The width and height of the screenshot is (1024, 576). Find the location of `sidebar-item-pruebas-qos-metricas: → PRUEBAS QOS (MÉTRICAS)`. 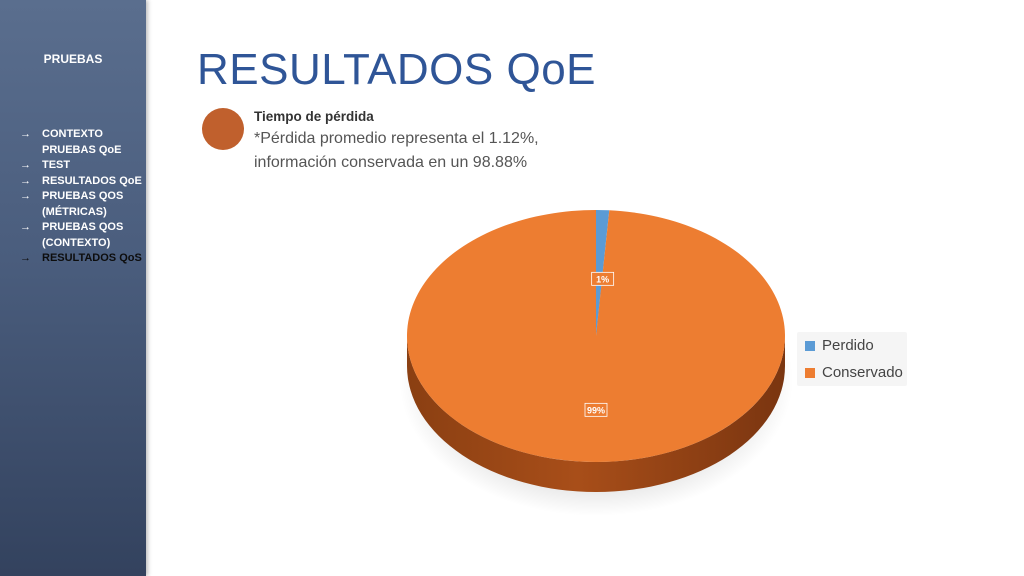

sidebar-item-pruebas-qos-metricas: → PRUEBAS QOS (MÉTRICAS) is located at coordinates (81, 204).